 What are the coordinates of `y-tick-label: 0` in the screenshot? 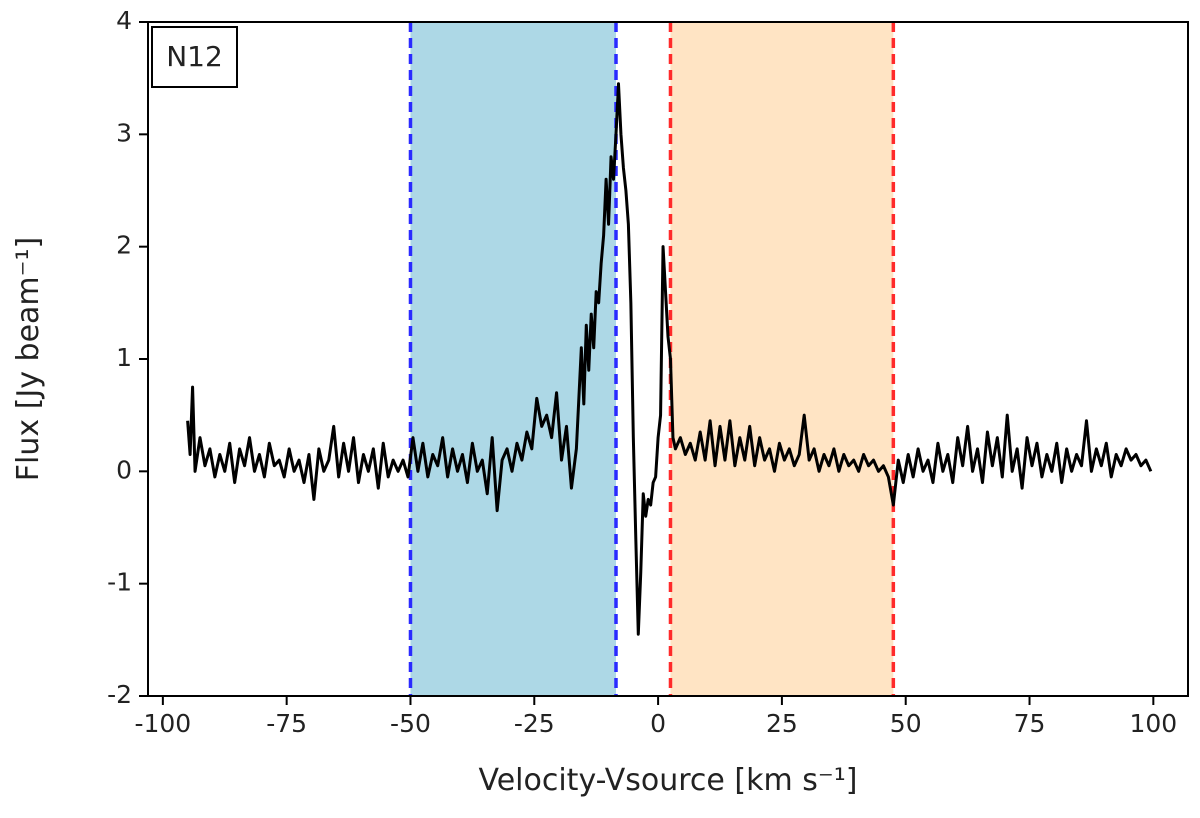 It's located at (124, 469).